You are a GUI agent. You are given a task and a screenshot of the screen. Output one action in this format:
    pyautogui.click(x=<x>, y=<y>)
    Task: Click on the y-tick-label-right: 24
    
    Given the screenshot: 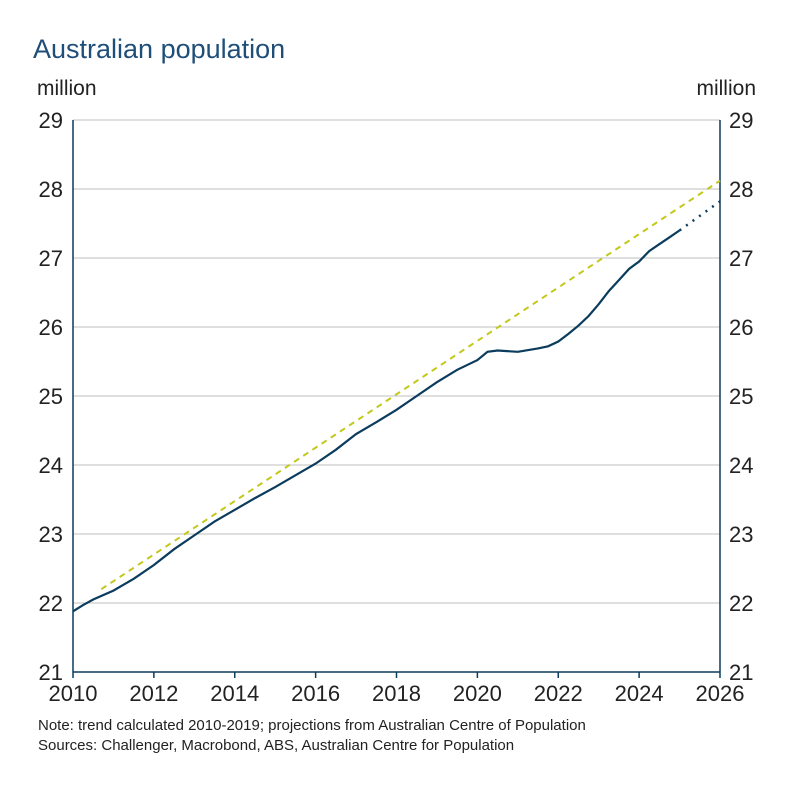 What is the action you would take?
    pyautogui.click(x=741, y=465)
    